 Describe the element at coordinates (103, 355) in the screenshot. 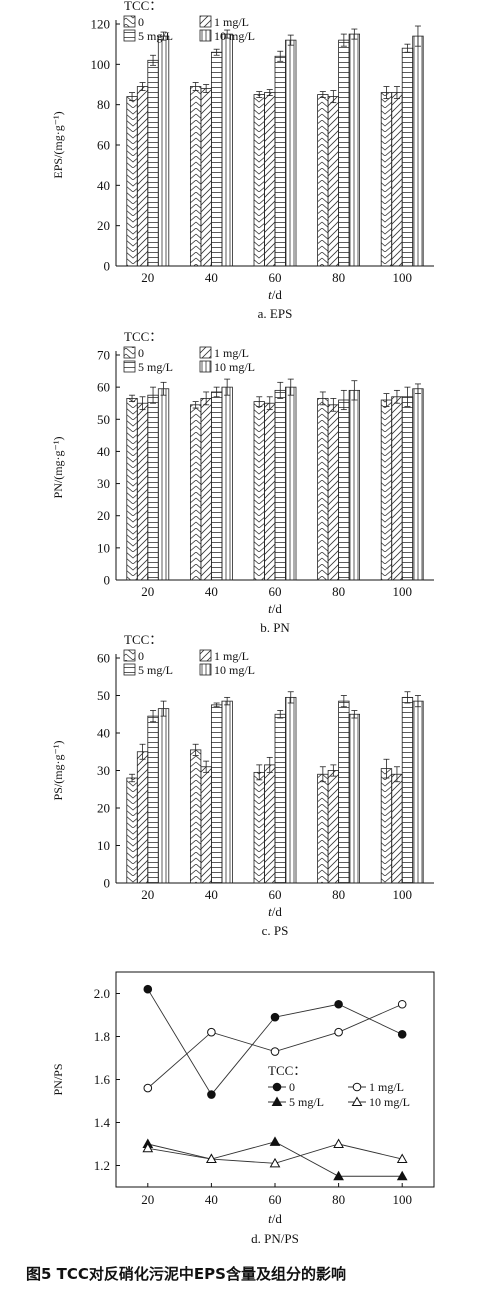

I see `y-tick-label: 70` at that location.